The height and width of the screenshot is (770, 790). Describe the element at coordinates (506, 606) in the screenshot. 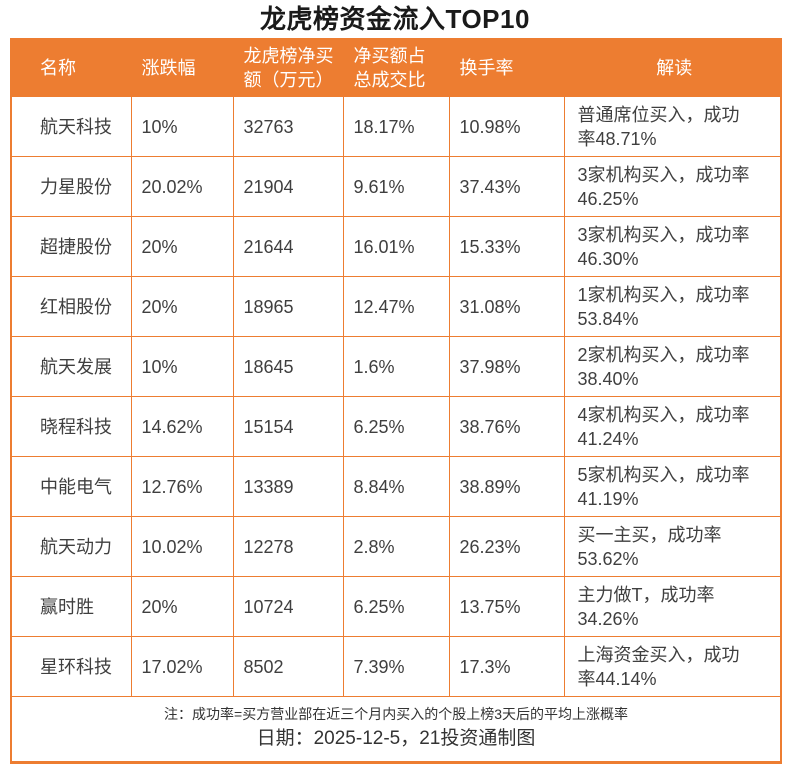

I see `cell-turnover-rate: 13.75%` at that location.